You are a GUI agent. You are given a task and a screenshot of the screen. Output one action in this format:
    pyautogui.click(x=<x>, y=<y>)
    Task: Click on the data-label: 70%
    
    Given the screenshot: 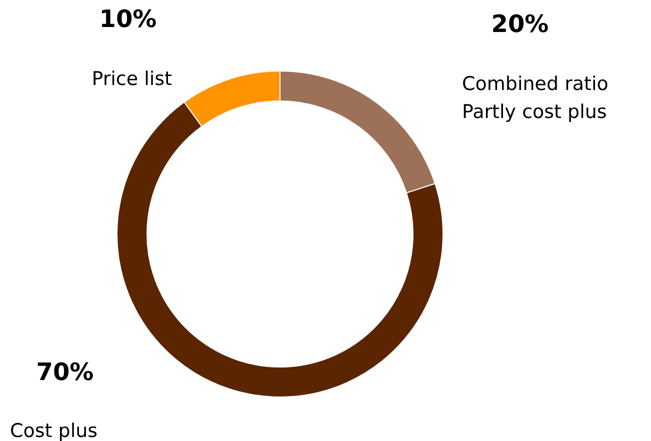 What is the action you would take?
    pyautogui.click(x=65, y=372)
    